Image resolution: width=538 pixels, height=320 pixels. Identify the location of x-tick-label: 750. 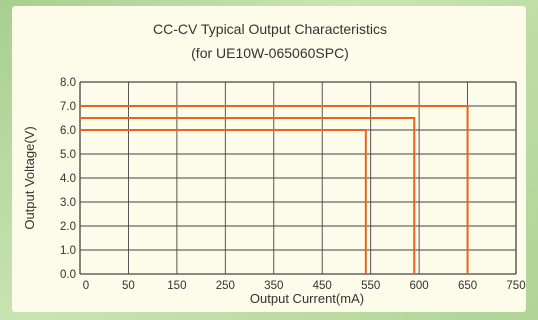
(515, 286).